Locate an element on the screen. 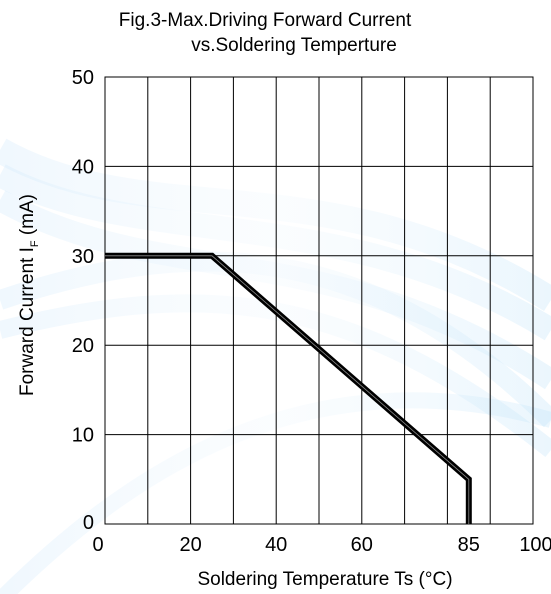  y-axis-label: Forward Current IF (mA) is located at coordinates (29, 295).